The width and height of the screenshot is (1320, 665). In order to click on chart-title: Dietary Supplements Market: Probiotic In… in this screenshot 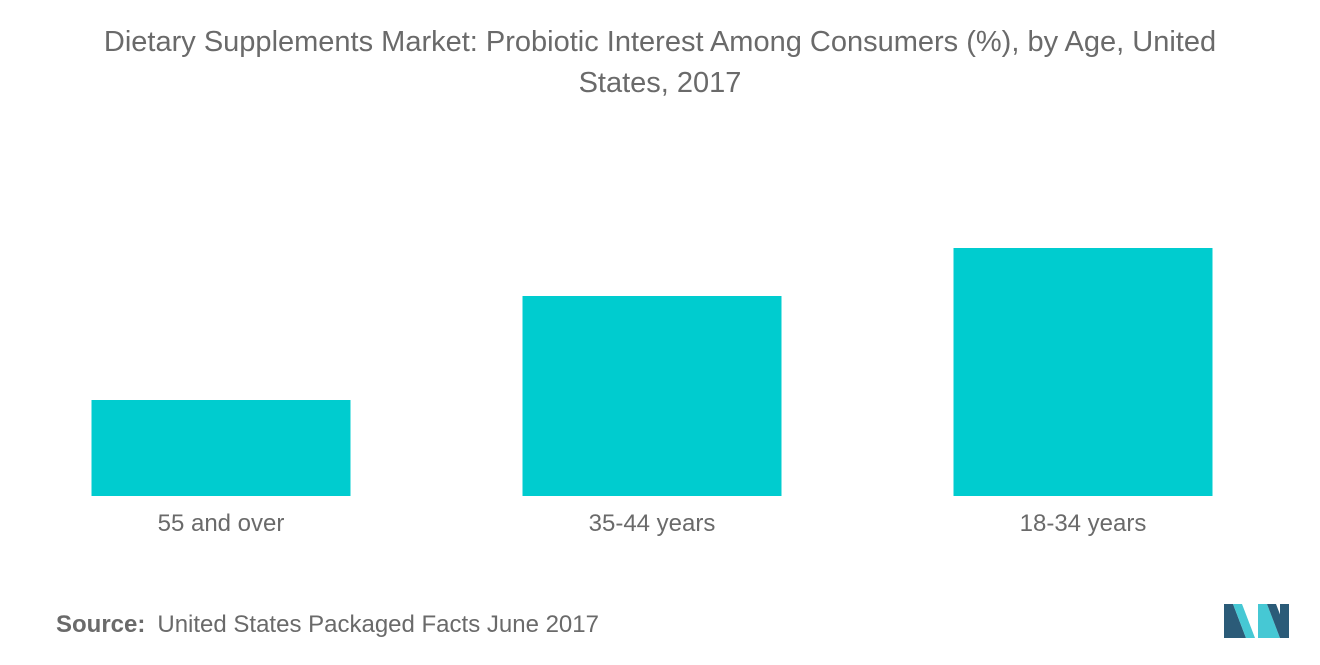, I will do `click(660, 63)`.